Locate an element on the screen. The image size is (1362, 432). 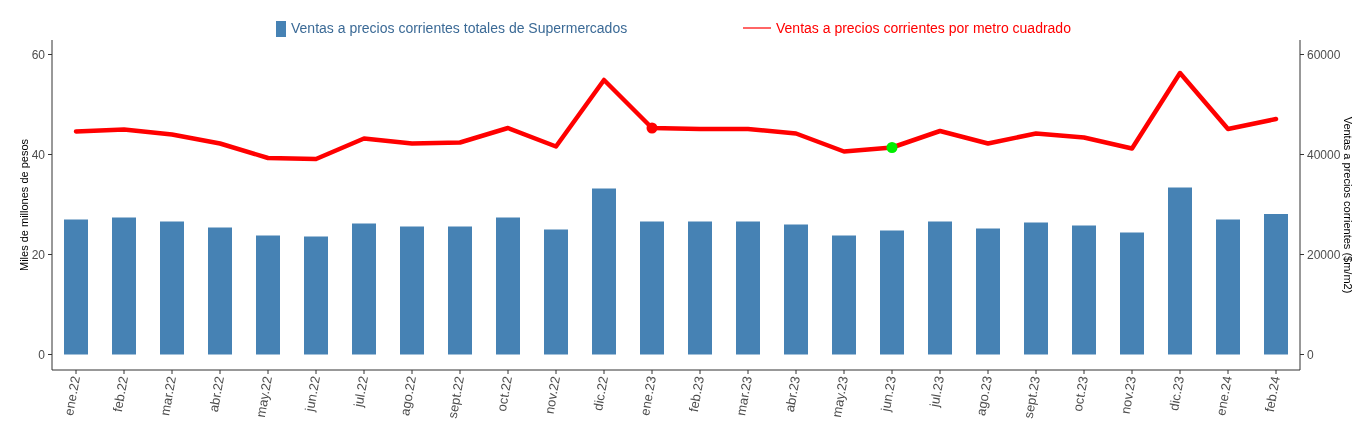
x-tick-label: abr.23 is located at coordinates (792, 394).